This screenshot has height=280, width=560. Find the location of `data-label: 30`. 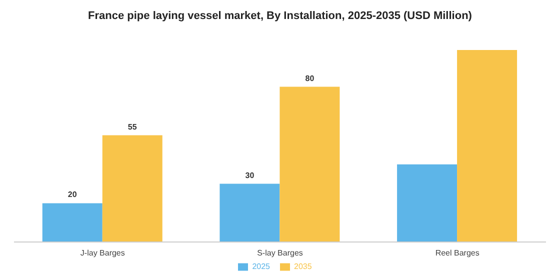

data-label: 30 is located at coordinates (250, 175).